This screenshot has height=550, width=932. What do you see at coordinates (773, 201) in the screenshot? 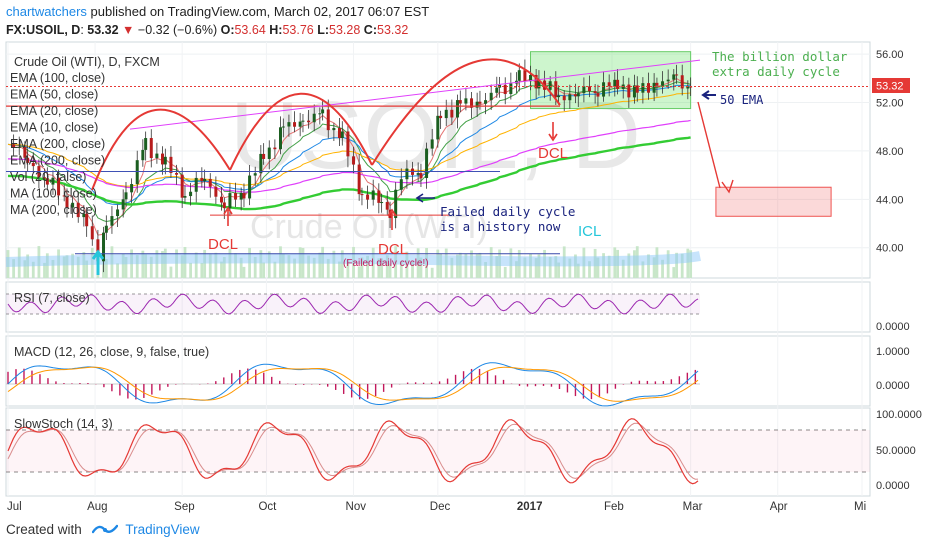
I see `target-zone` at bounding box center [773, 201].